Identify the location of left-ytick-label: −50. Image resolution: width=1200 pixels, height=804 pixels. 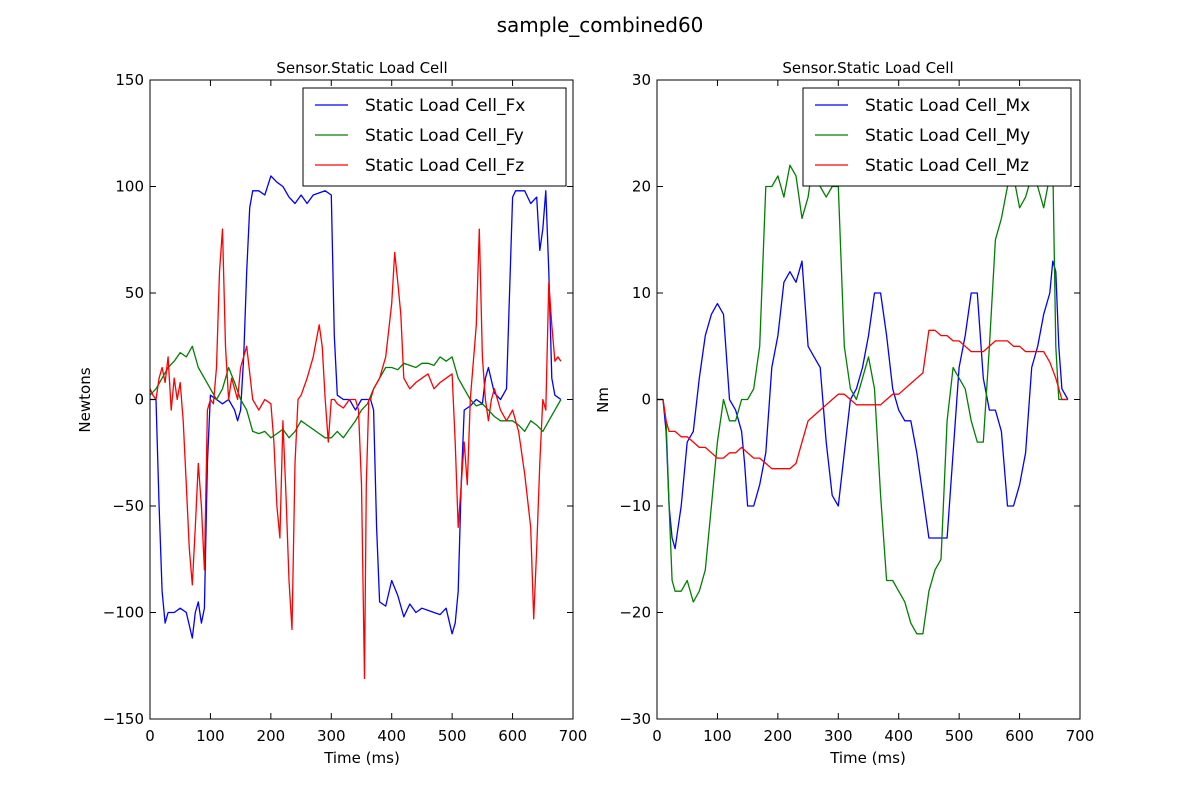
(128, 506).